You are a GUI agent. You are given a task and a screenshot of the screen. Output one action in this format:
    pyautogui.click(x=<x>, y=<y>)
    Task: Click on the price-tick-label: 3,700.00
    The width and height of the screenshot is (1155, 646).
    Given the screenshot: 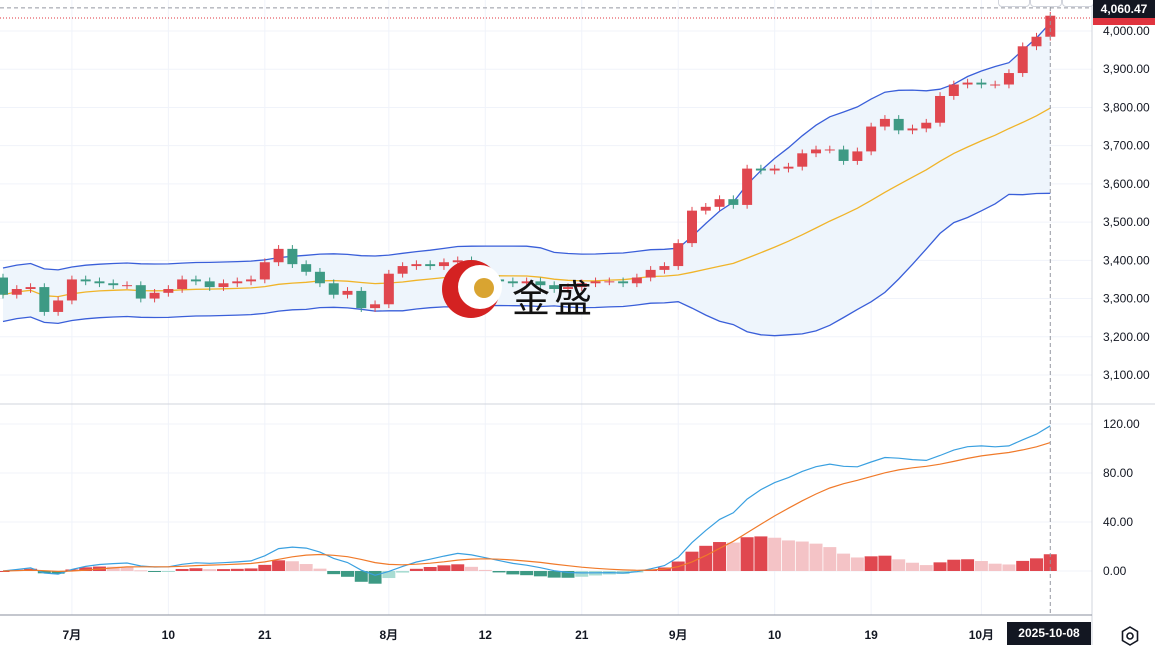 What is the action you would take?
    pyautogui.click(x=1126, y=146)
    